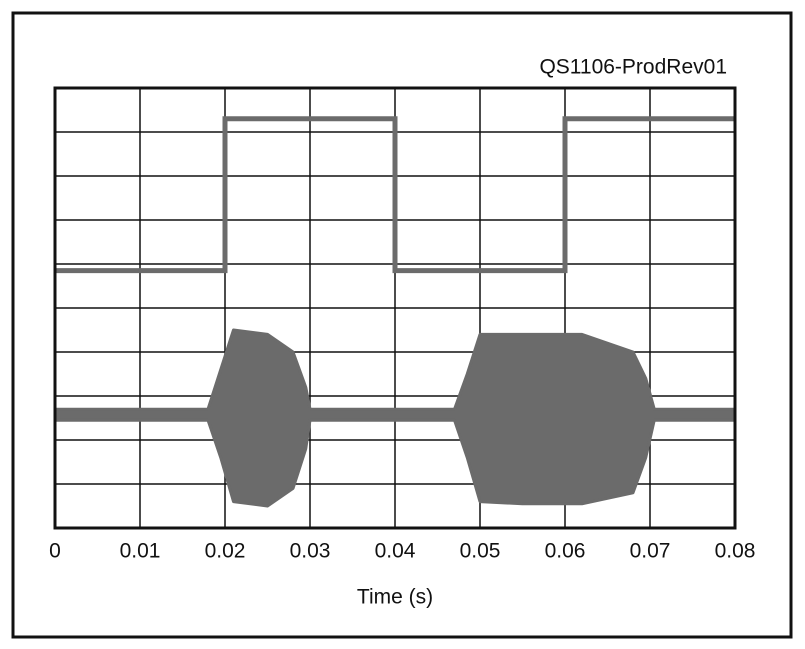  Describe the element at coordinates (395, 597) in the screenshot. I see `x-axis-label: Time (s)` at that location.